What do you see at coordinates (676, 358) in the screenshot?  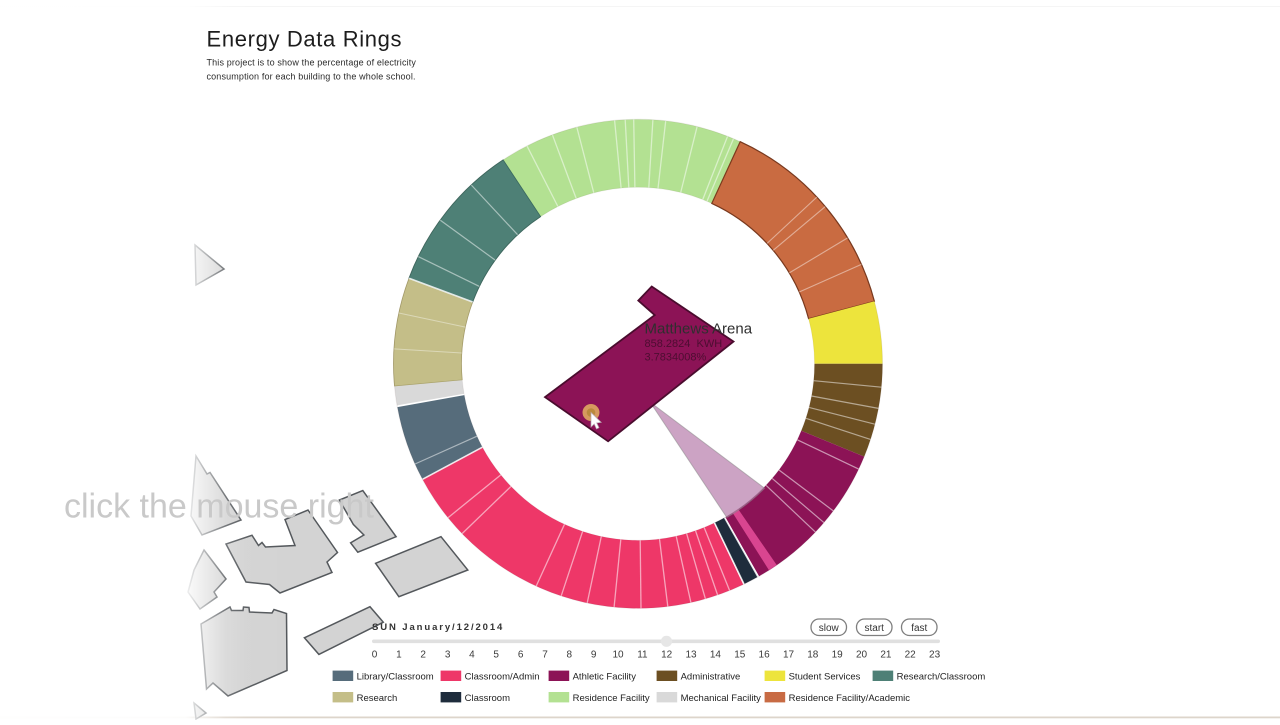 I see `svg-text: 3.7834008%` at bounding box center [676, 358].